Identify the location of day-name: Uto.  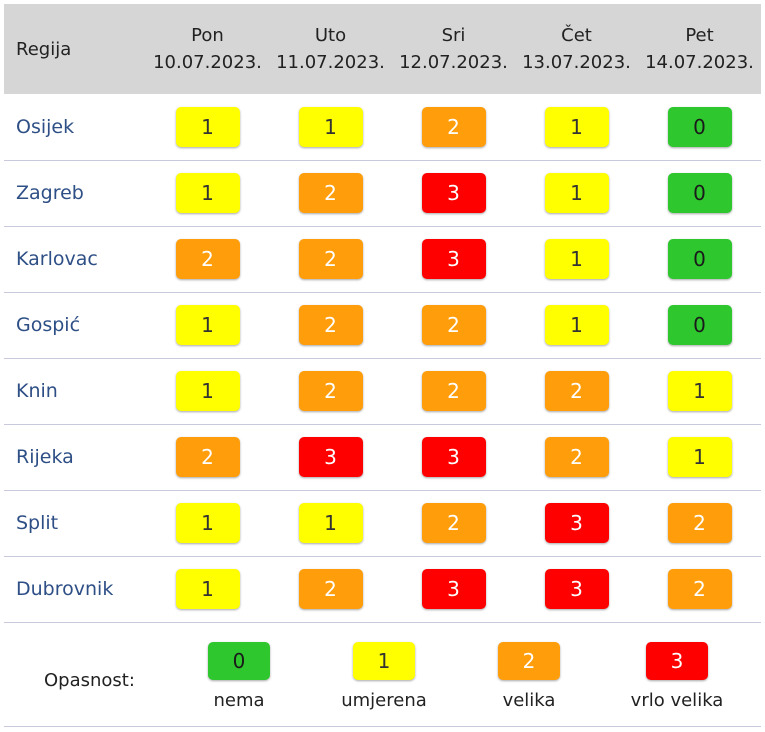
(330, 35).